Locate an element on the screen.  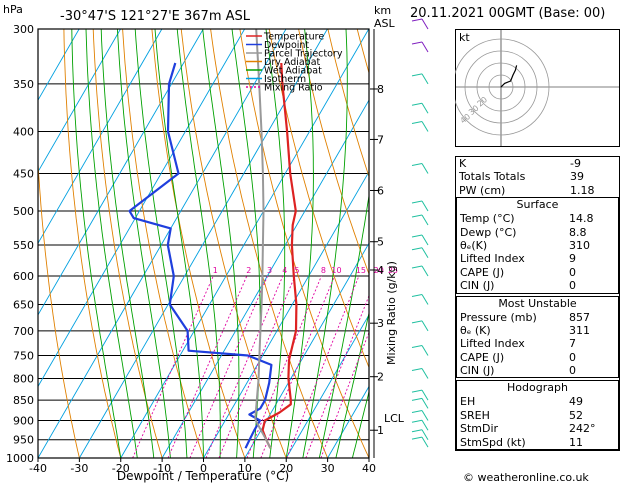
dry-adiabat-line is located at coordinates (127, 243).